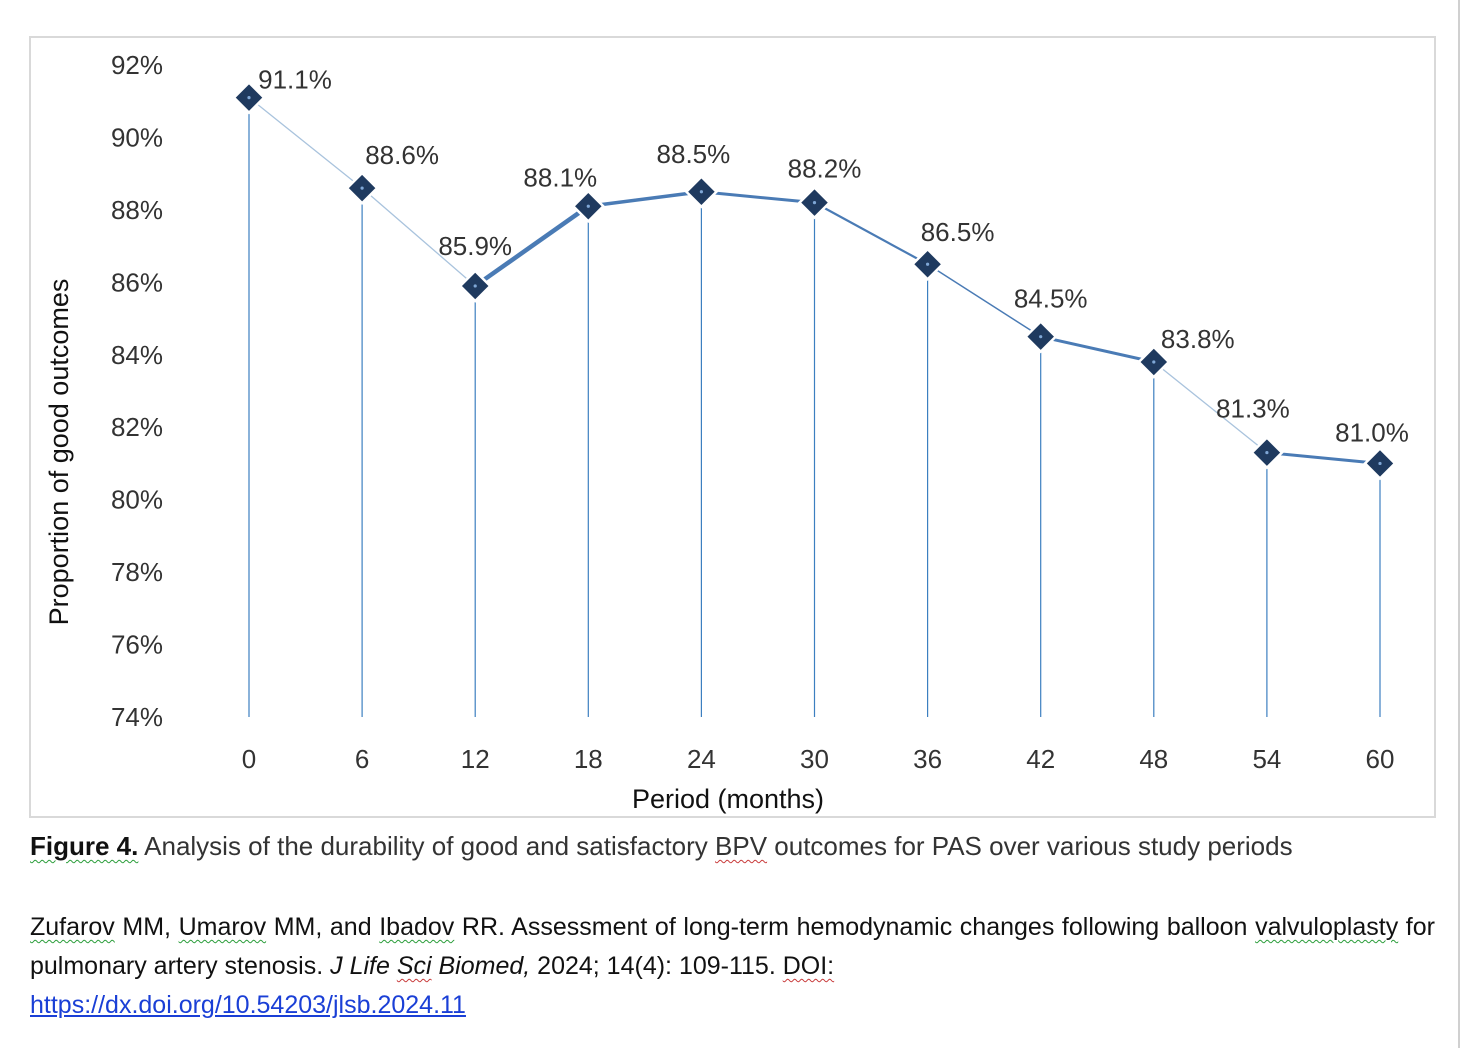 The width and height of the screenshot is (1463, 1048). Describe the element at coordinates (475, 246) in the screenshot. I see `data-label: 85.9%` at that location.